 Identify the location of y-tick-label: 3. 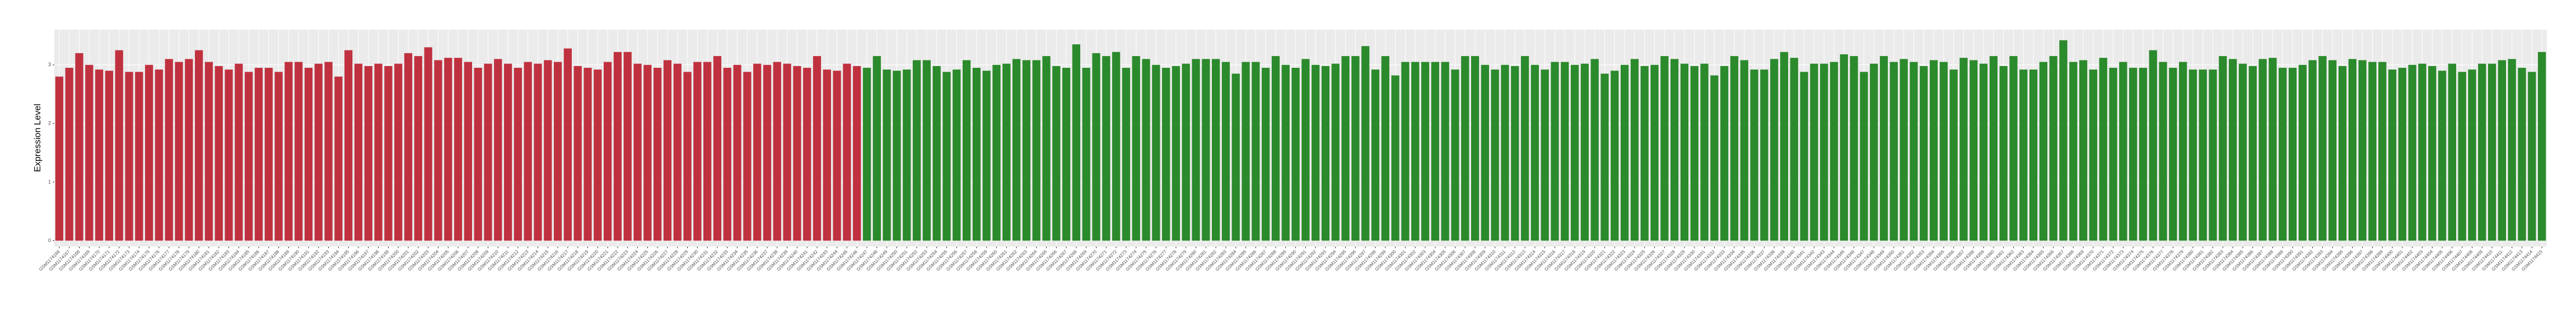
(50, 64).